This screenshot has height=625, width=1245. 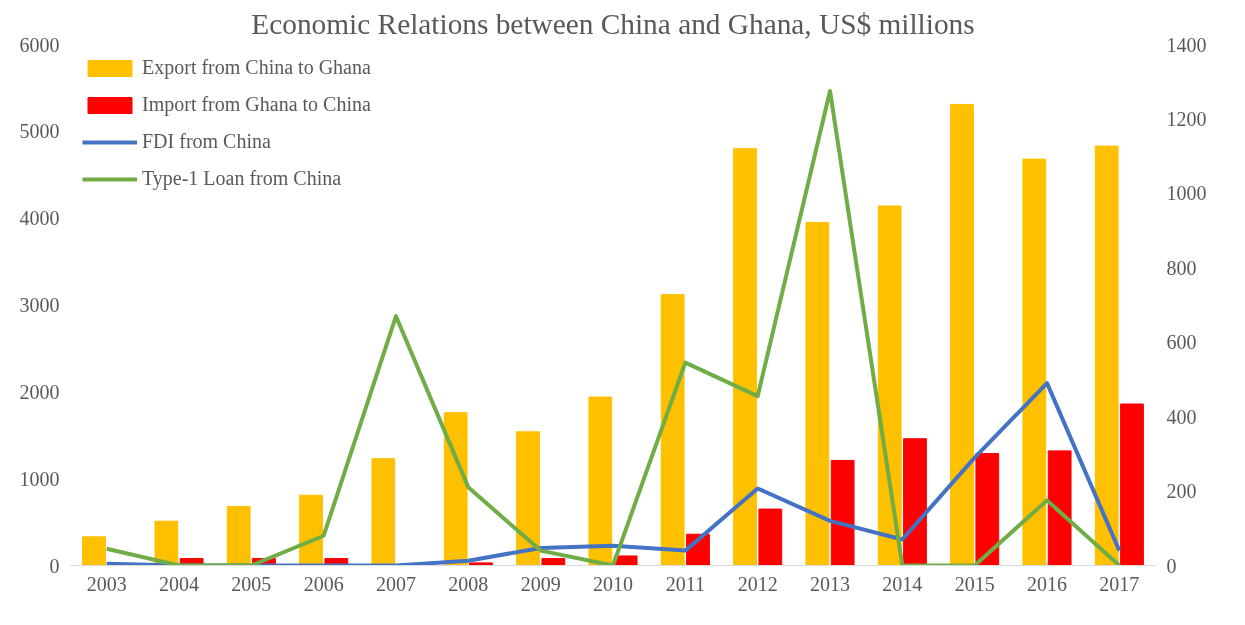 What do you see at coordinates (39, 478) in the screenshot?
I see `y-tick-label: 1000` at bounding box center [39, 478].